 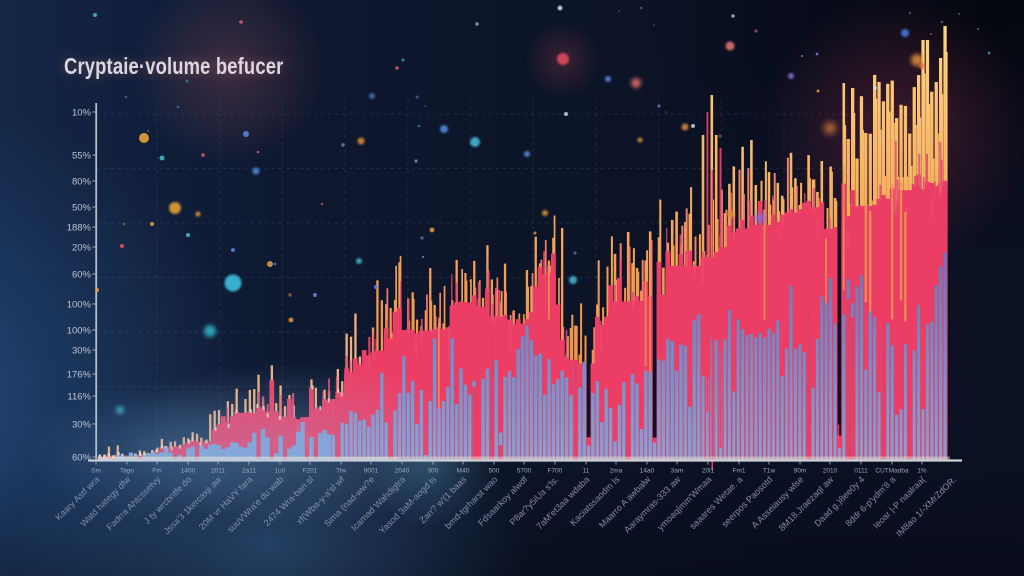 I want to click on svg-text: Jssa'3 1kercaxji aw, so click(x=193, y=505).